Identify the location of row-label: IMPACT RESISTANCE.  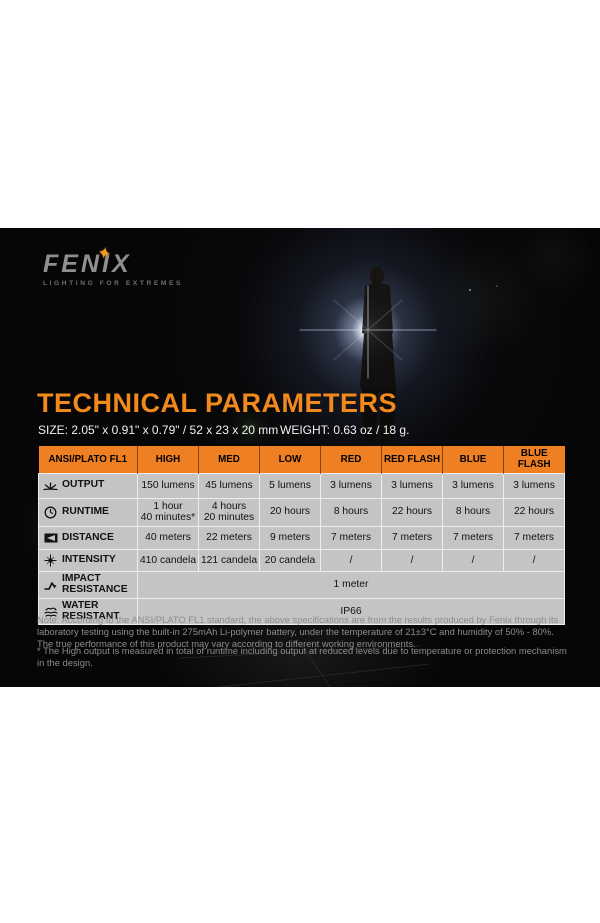
(95, 584).